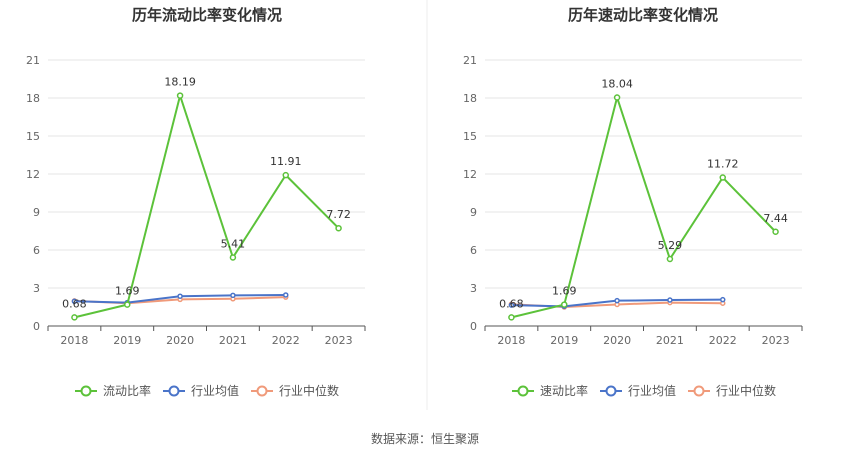 The image size is (850, 459). What do you see at coordinates (233, 243) in the screenshot?
I see `data-label: 5.41` at bounding box center [233, 243].